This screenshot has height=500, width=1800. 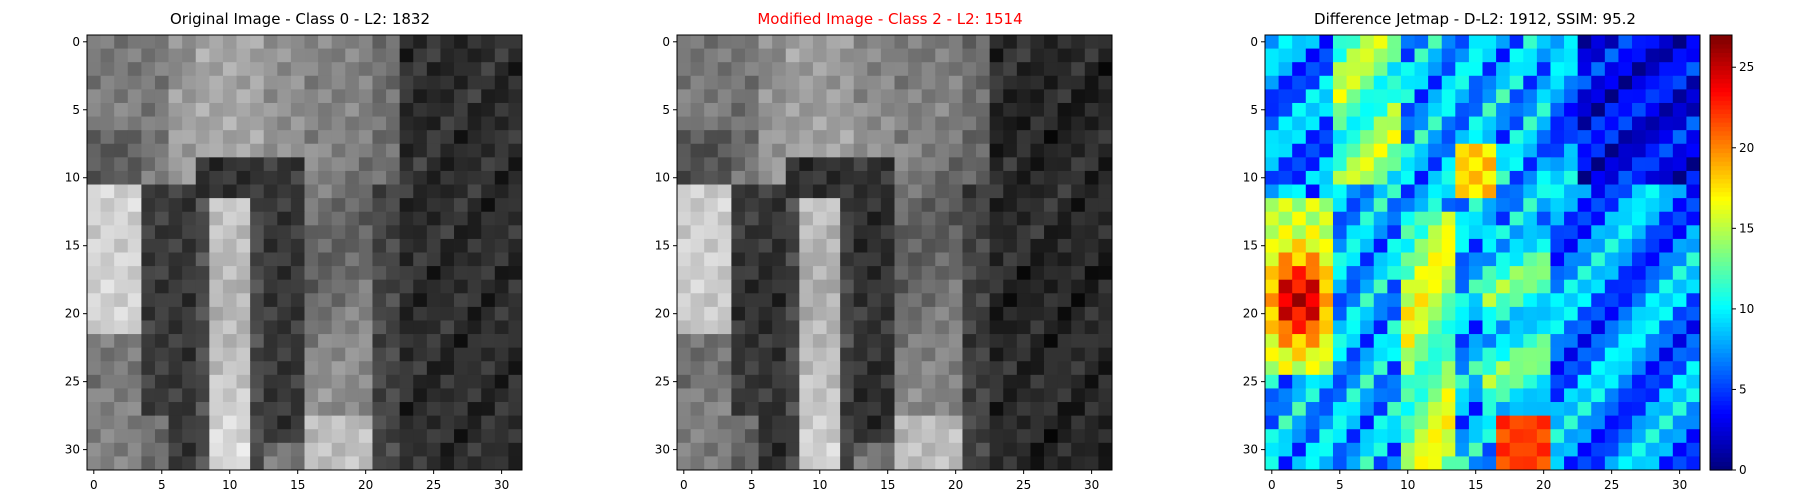 I want to click on difference-jetmap-y-tick-label: 20, so click(x=1250, y=314).